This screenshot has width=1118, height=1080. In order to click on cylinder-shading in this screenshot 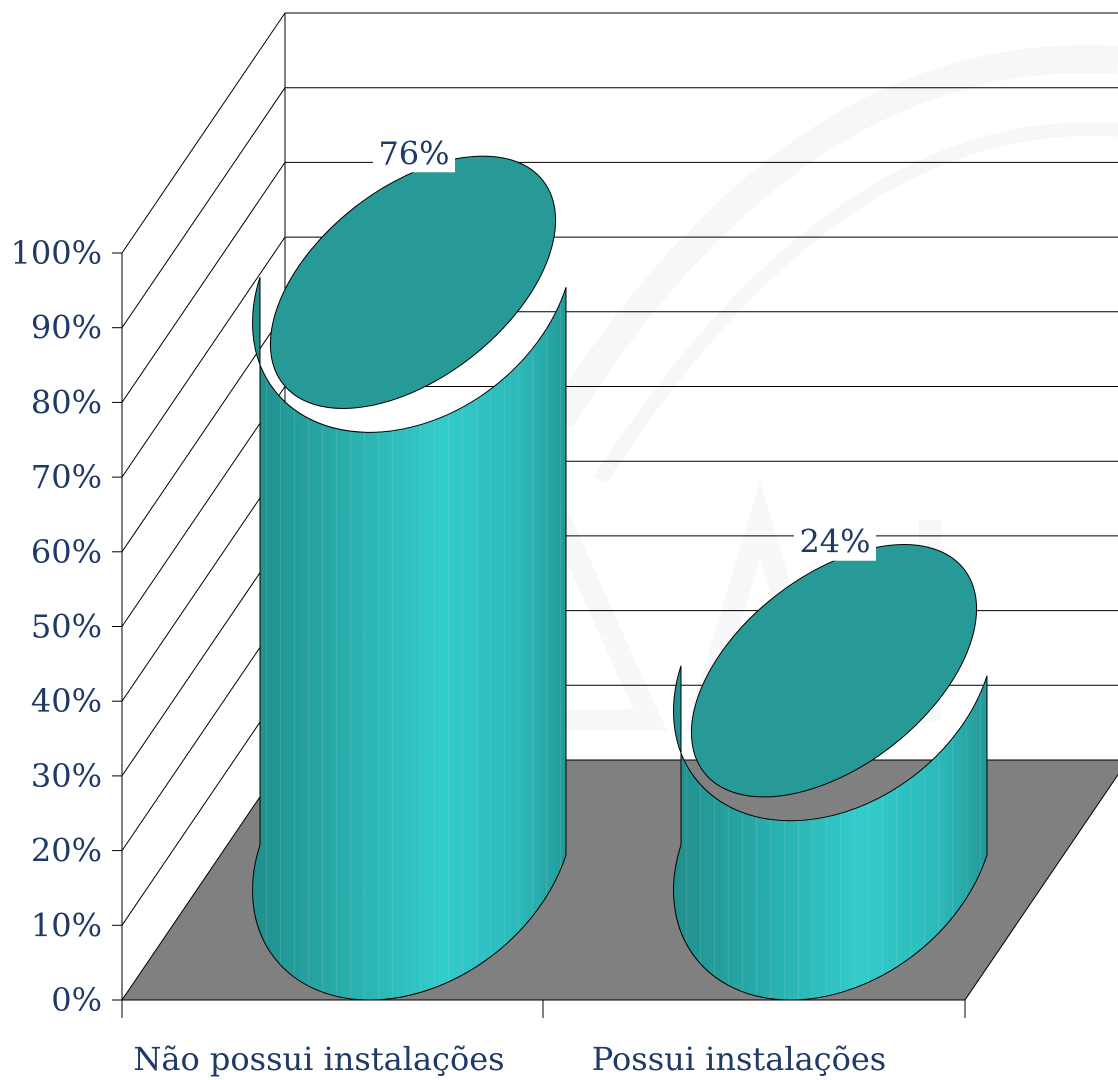, I will do `click(830, 832)`.